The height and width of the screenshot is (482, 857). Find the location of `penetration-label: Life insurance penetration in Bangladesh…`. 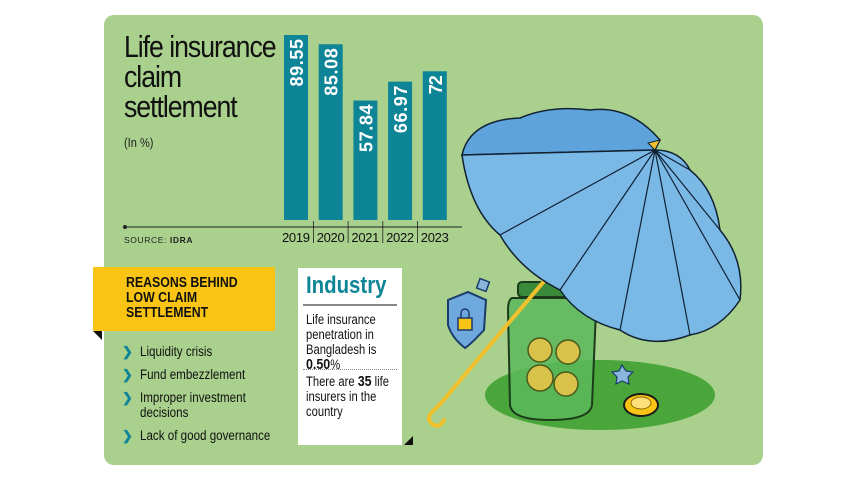

penetration-label: Life insurance penetration in Bangladesh… is located at coordinates (341, 334).